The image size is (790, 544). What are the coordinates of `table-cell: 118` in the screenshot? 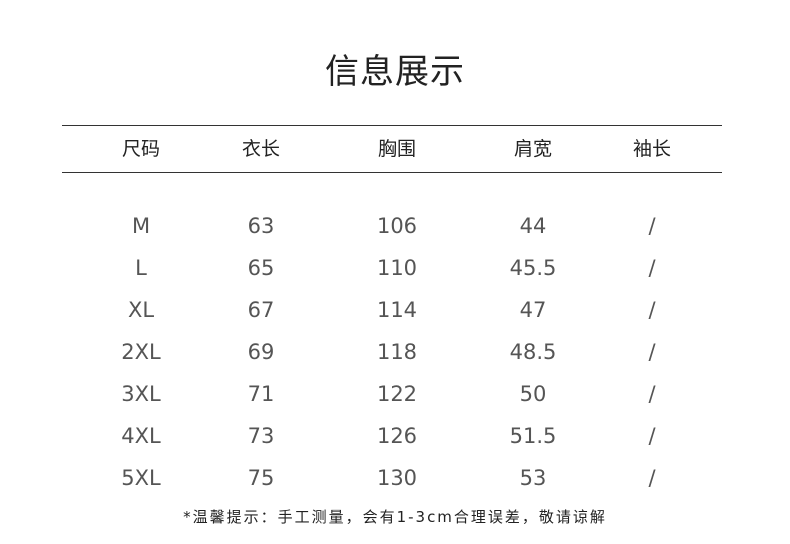 It's located at (397, 352).